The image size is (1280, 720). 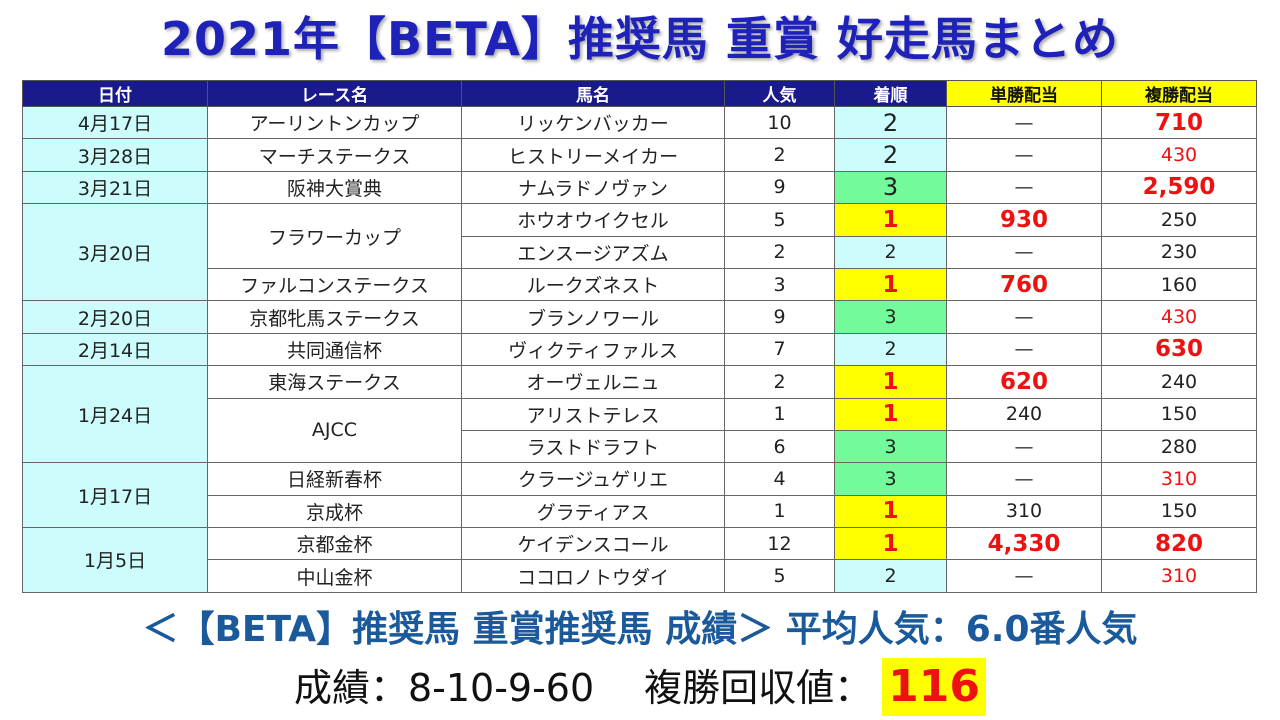 What do you see at coordinates (115, 495) in the screenshot?
I see `date-cell: 1月17日` at bounding box center [115, 495].